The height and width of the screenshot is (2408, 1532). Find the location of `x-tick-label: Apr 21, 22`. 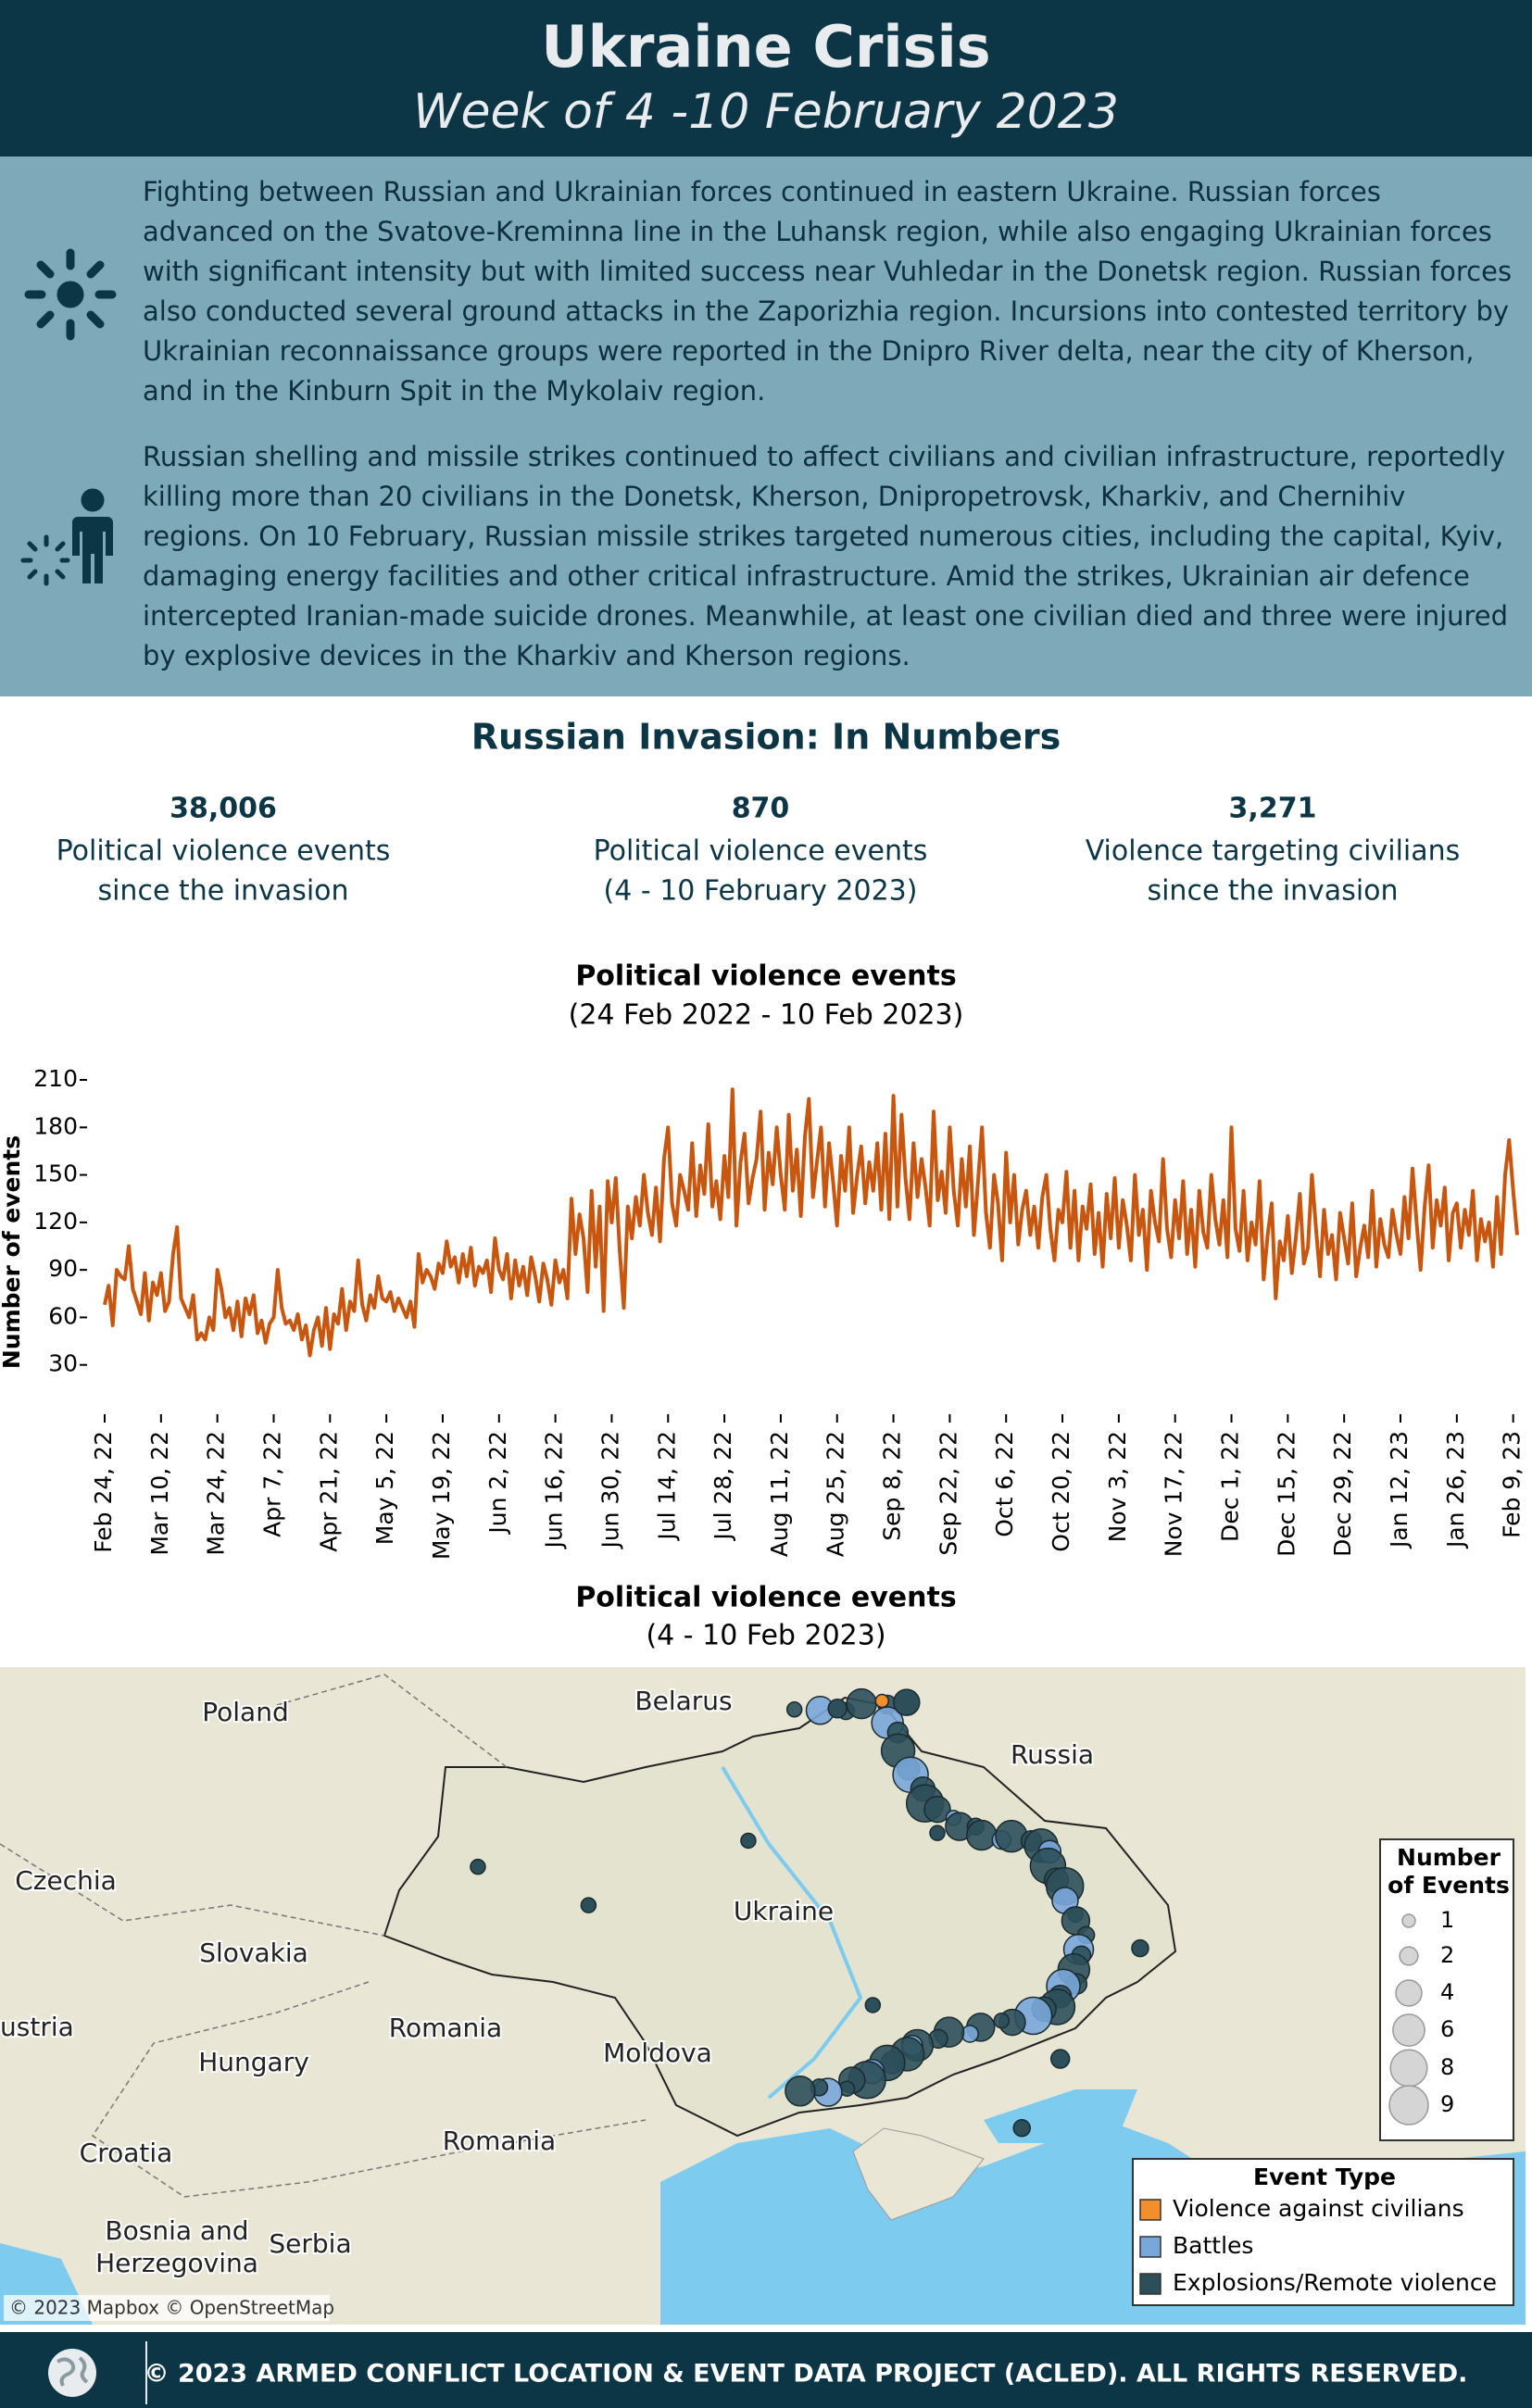

x-tick-label: Apr 21, 22 is located at coordinates (328, 1491).